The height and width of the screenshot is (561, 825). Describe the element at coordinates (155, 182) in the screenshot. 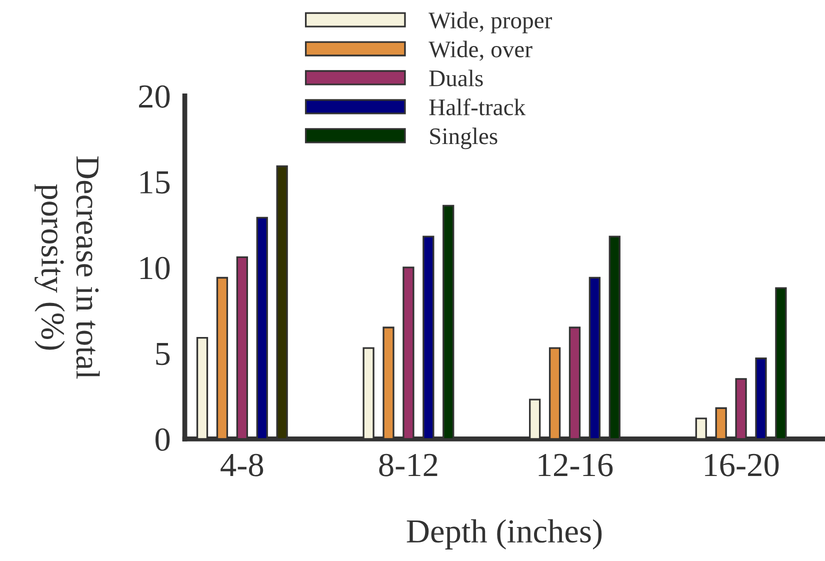

I see `y-tick-label: 15` at that location.